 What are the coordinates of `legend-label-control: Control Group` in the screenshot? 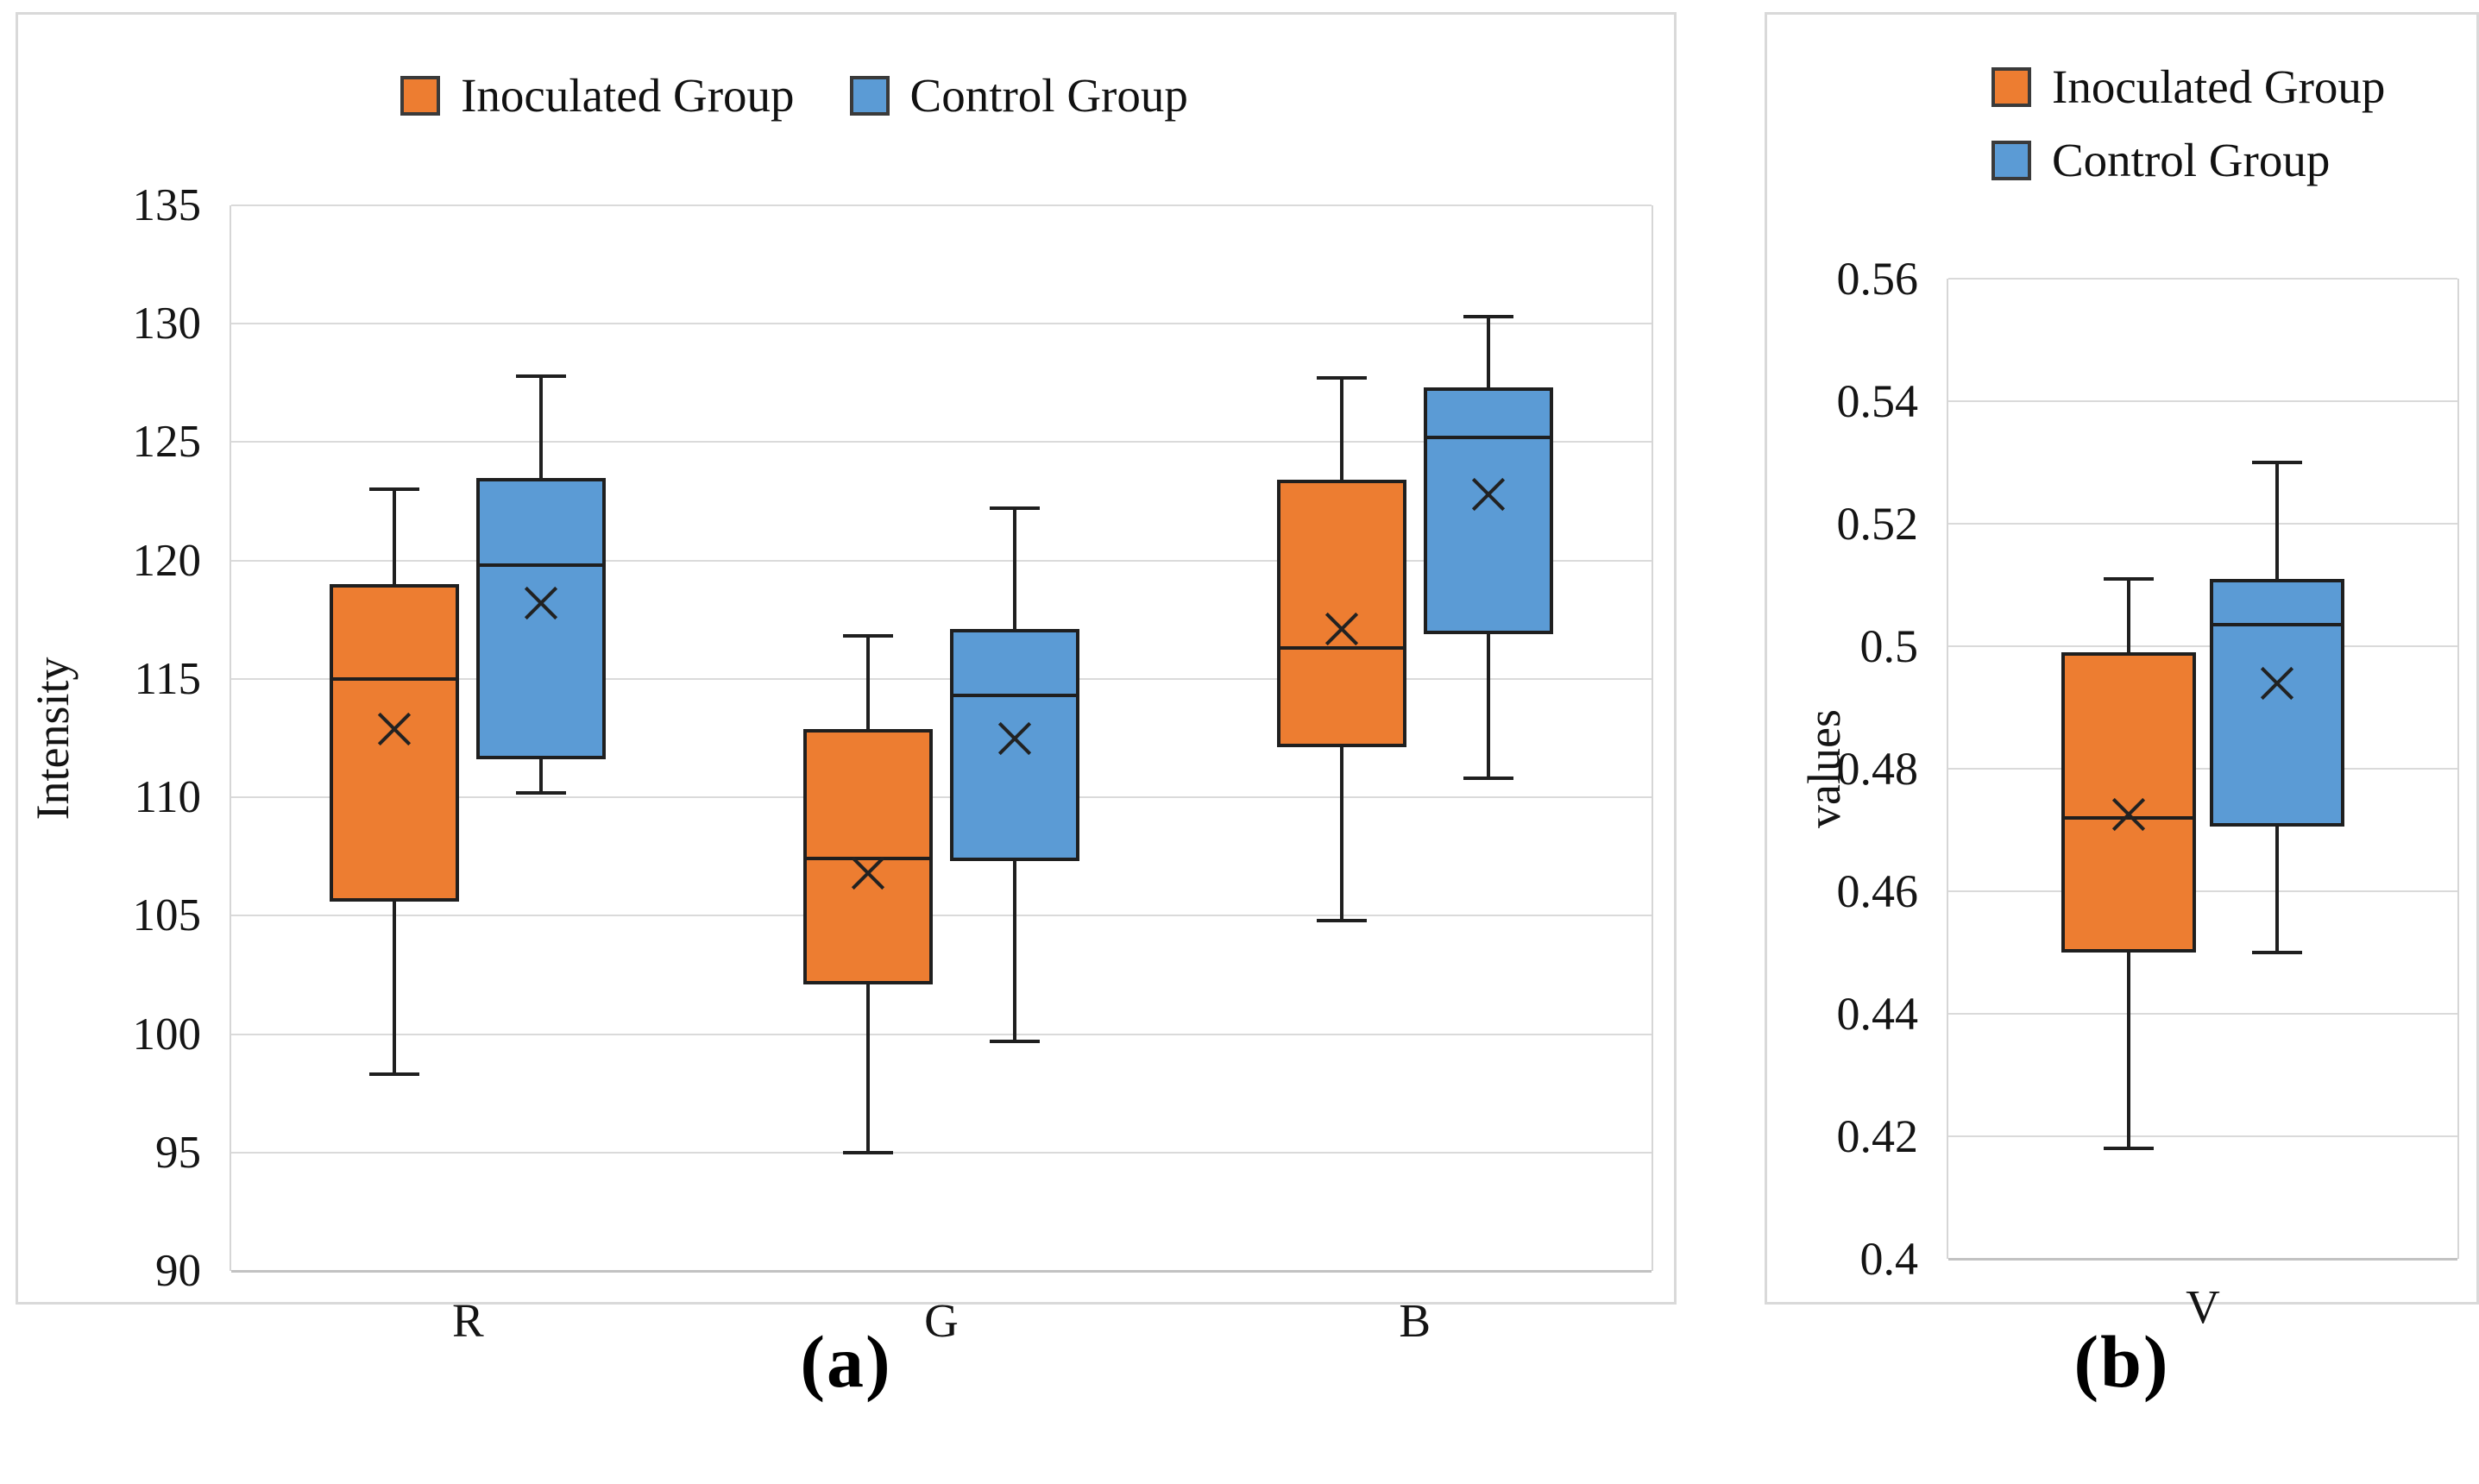 It's located at (2192, 160).